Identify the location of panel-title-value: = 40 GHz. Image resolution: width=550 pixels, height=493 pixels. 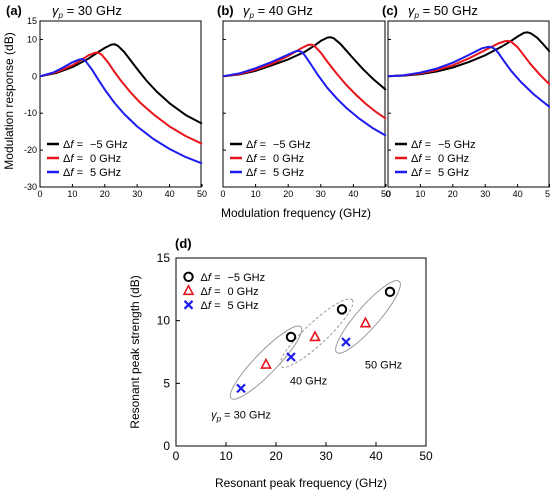
(283, 10).